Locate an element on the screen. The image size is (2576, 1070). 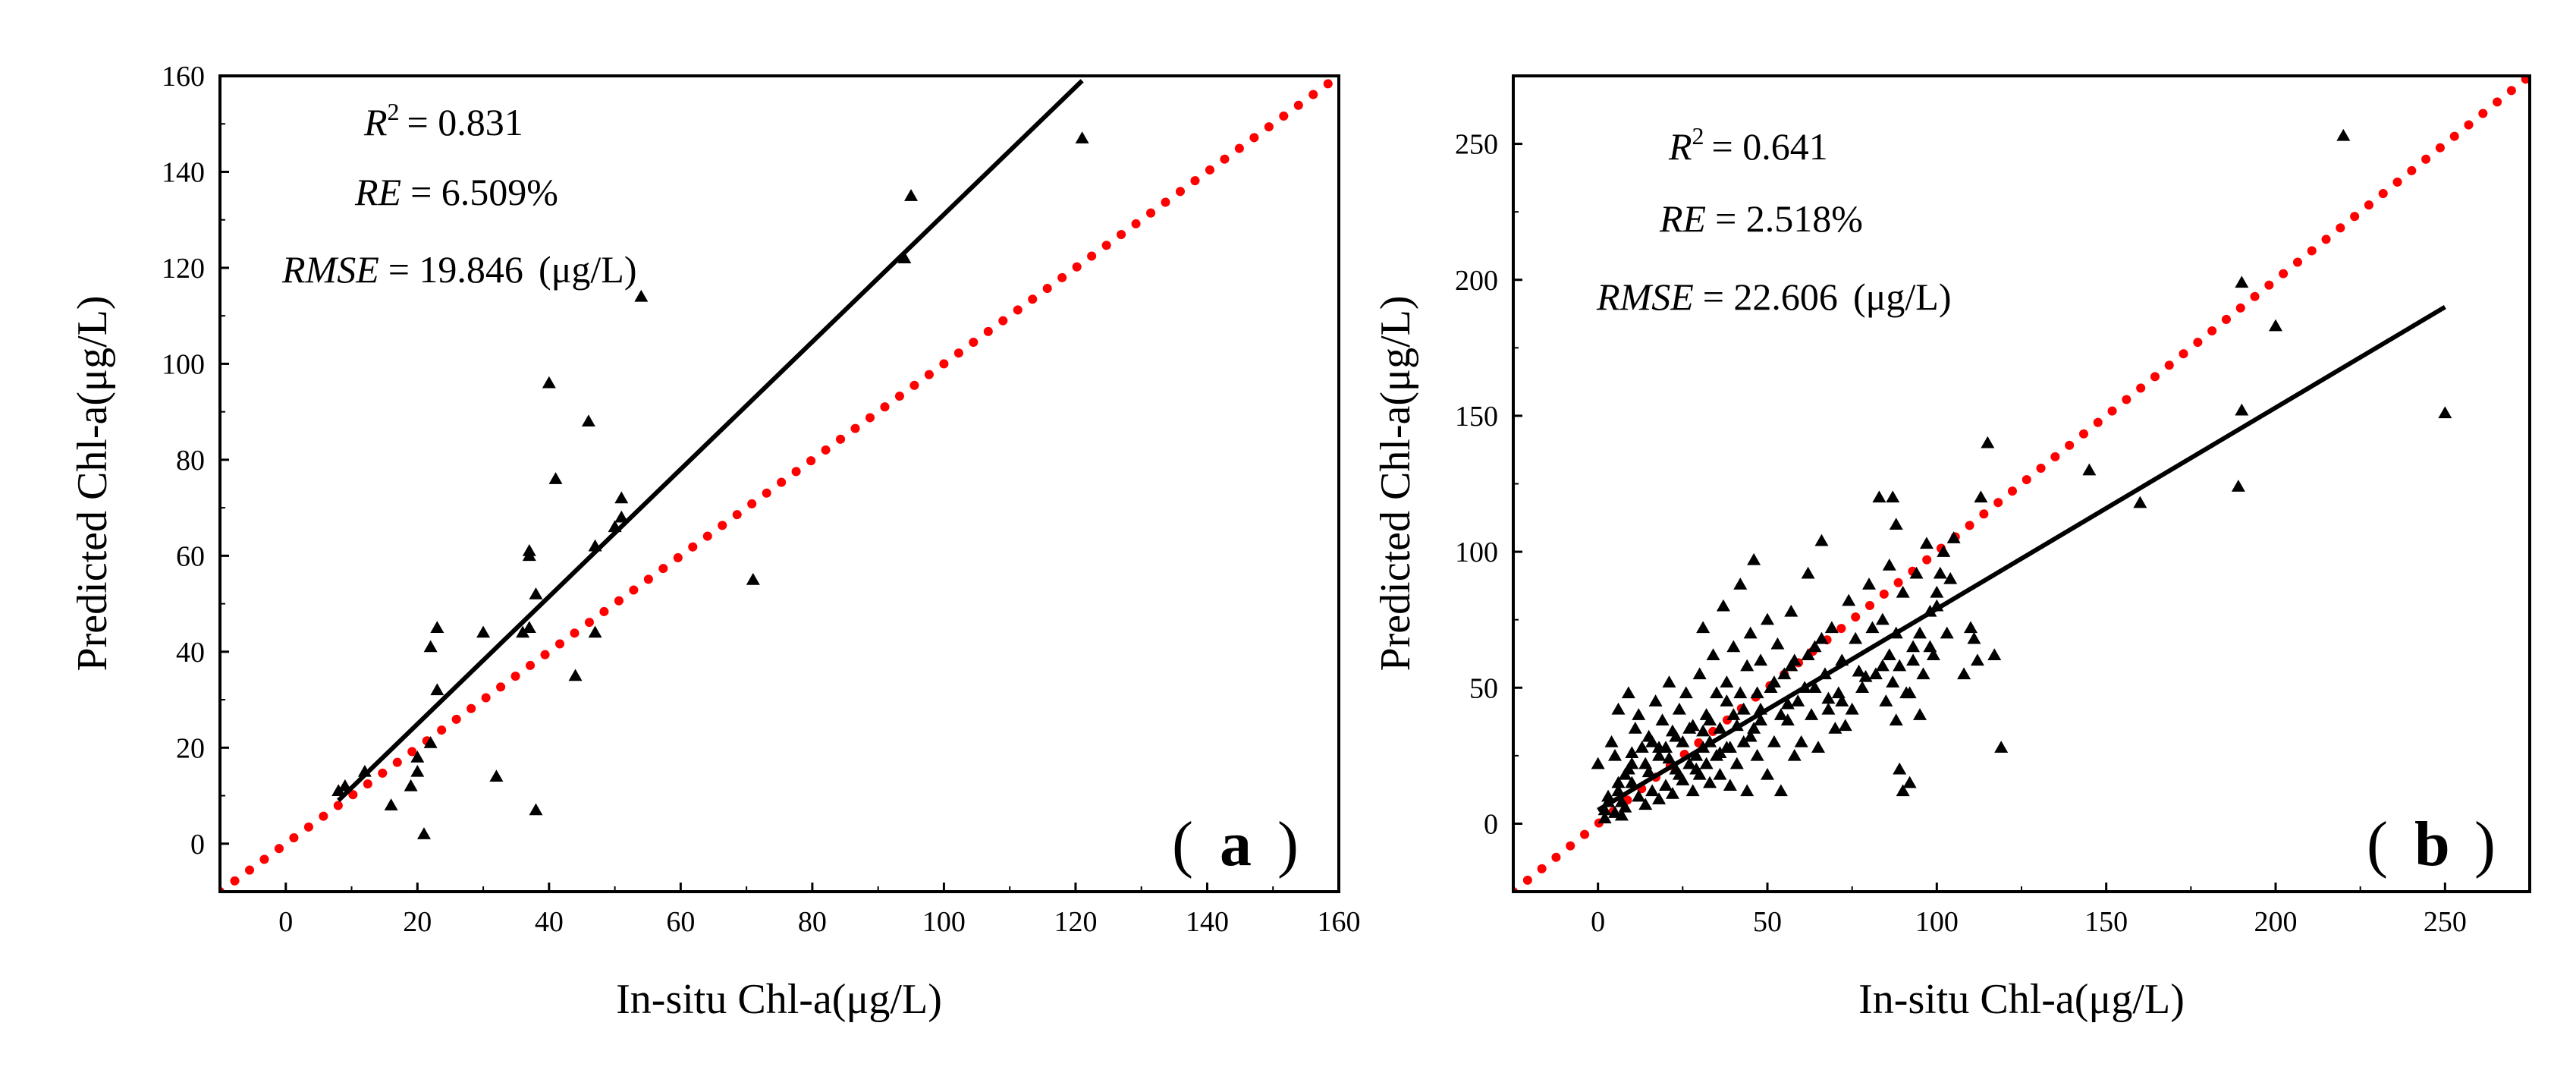
panel-b-re-stat: RE = 2.518% is located at coordinates (1761, 218).